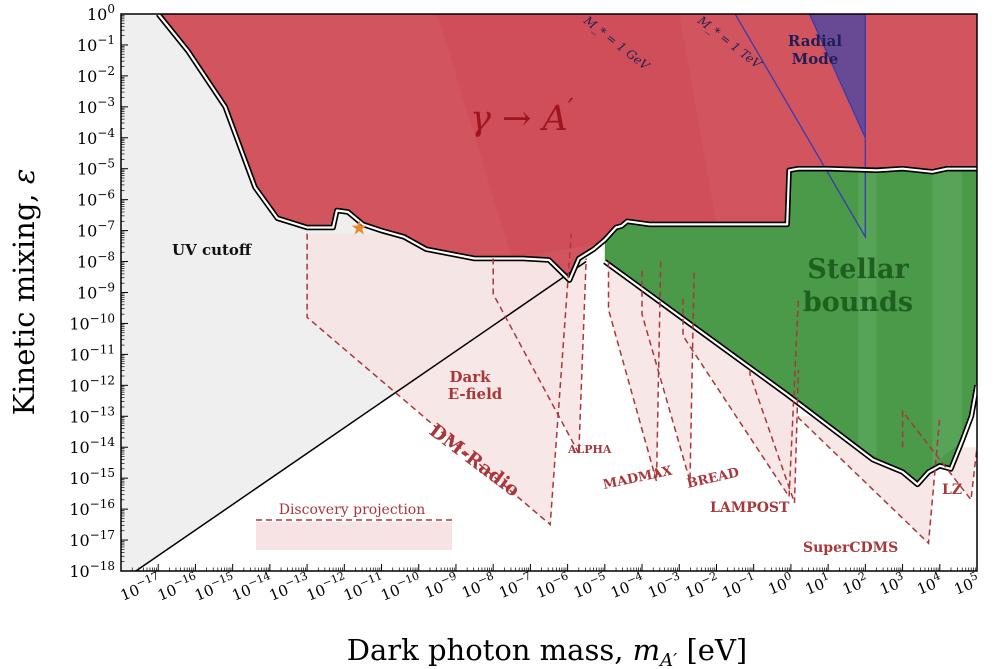  What do you see at coordinates (741, 399) in the screenshot?
I see `projection-line-bread` at bounding box center [741, 399].